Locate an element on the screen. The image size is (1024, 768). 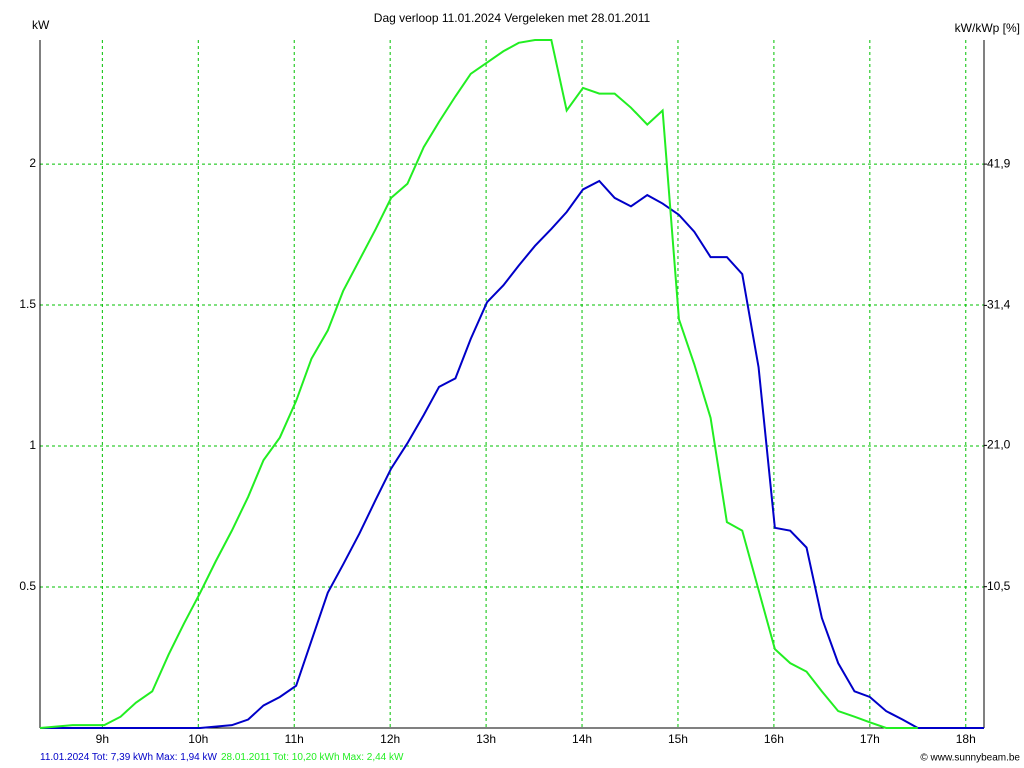
footer: © www.sunnybeam.be is located at coordinates (970, 758).